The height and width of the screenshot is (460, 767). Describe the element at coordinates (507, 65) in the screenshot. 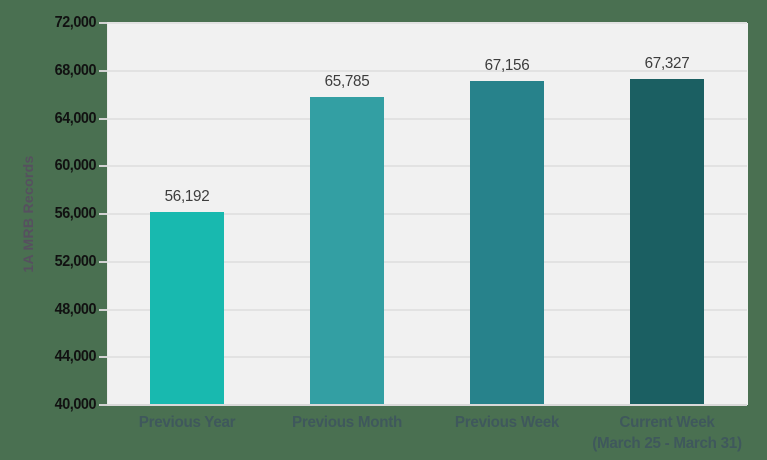

I see `bar-value-label: 67,156` at that location.